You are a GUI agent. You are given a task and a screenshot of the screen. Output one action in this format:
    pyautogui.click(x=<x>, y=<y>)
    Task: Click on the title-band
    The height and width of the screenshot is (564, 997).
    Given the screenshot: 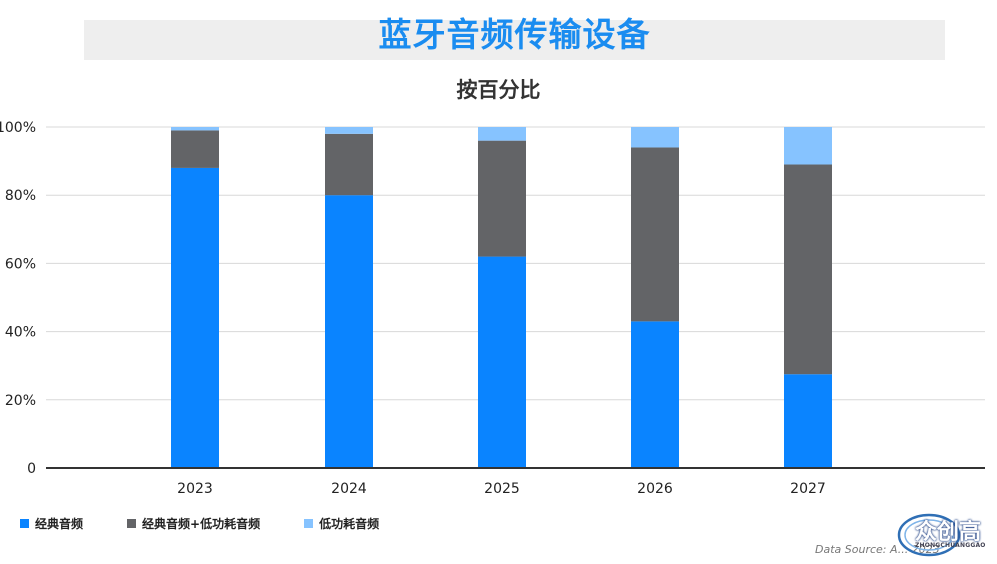 What is the action you would take?
    pyautogui.click(x=514, y=40)
    